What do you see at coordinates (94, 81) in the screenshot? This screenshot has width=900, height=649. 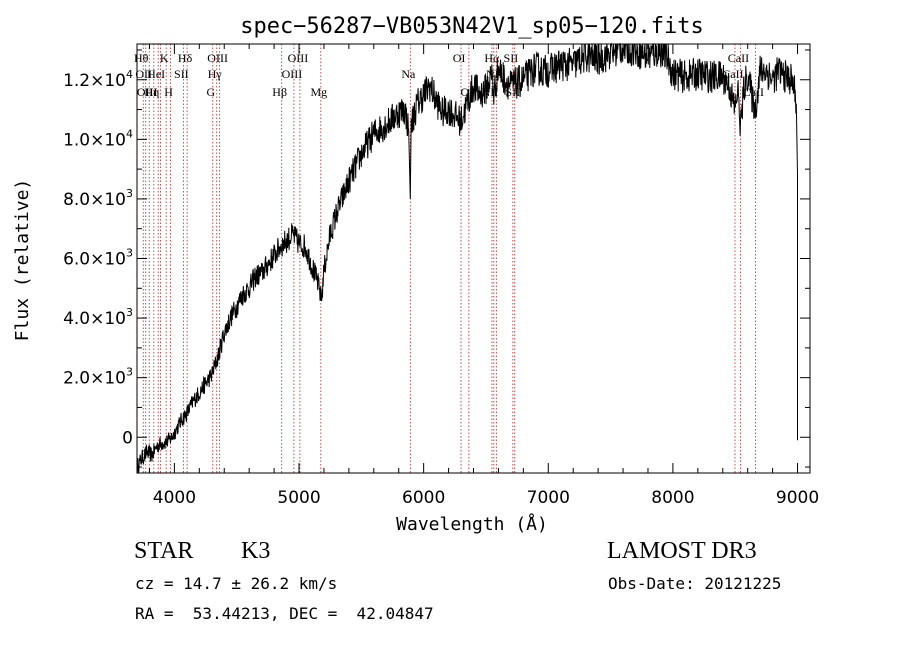 I see `y-tick-label-base: 1.2×10` at bounding box center [94, 81].